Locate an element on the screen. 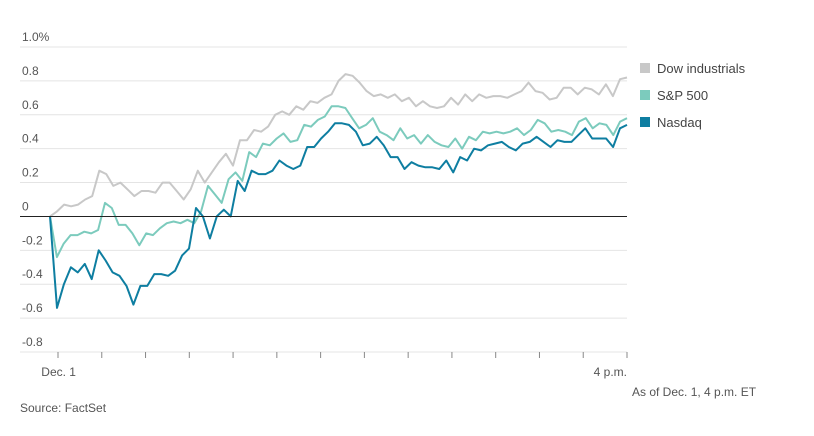 The height and width of the screenshot is (436, 814). legend-label: Nasdaq is located at coordinates (679, 122).